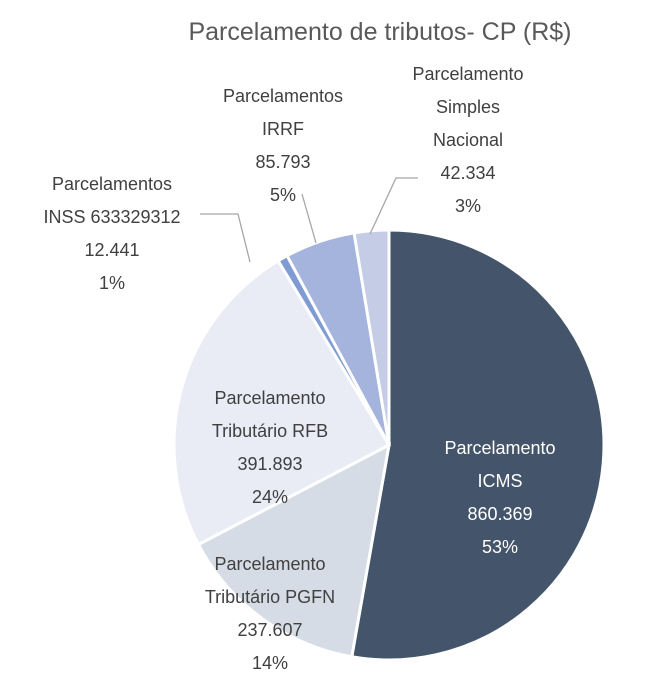  I want to click on data-label: Parcelamentos IRRF 85.793 5%, so click(283, 146).